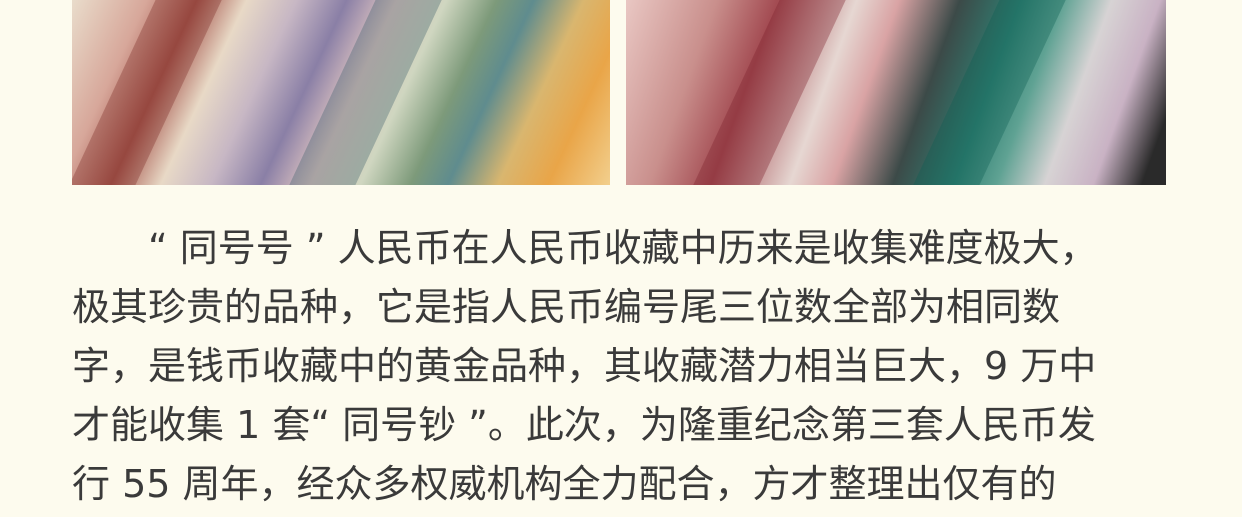 This screenshot has width=1242, height=517. I want to click on paragraph-line: “ 同号号 ” 人民币在人民币收藏中历来是收集难度极大，, so click(623, 248).